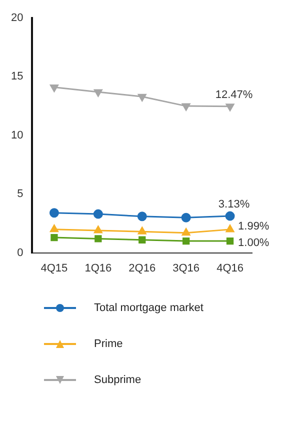  I want to click on legend-label: Total mortgage market, so click(149, 308).